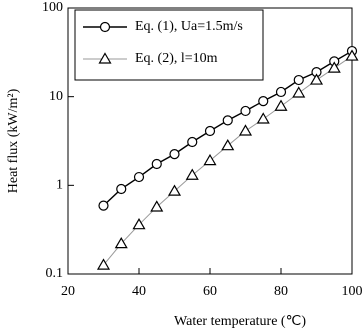 The height and width of the screenshot is (332, 364). I want to click on x-tick-label: 20, so click(68, 291).